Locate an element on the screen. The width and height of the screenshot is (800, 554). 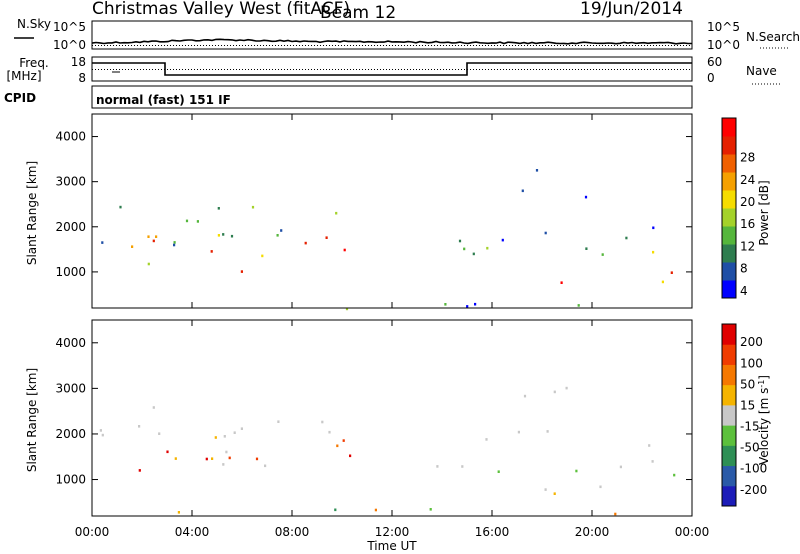
power-ylabel: Slant Range [km] is located at coordinates (32, 213).